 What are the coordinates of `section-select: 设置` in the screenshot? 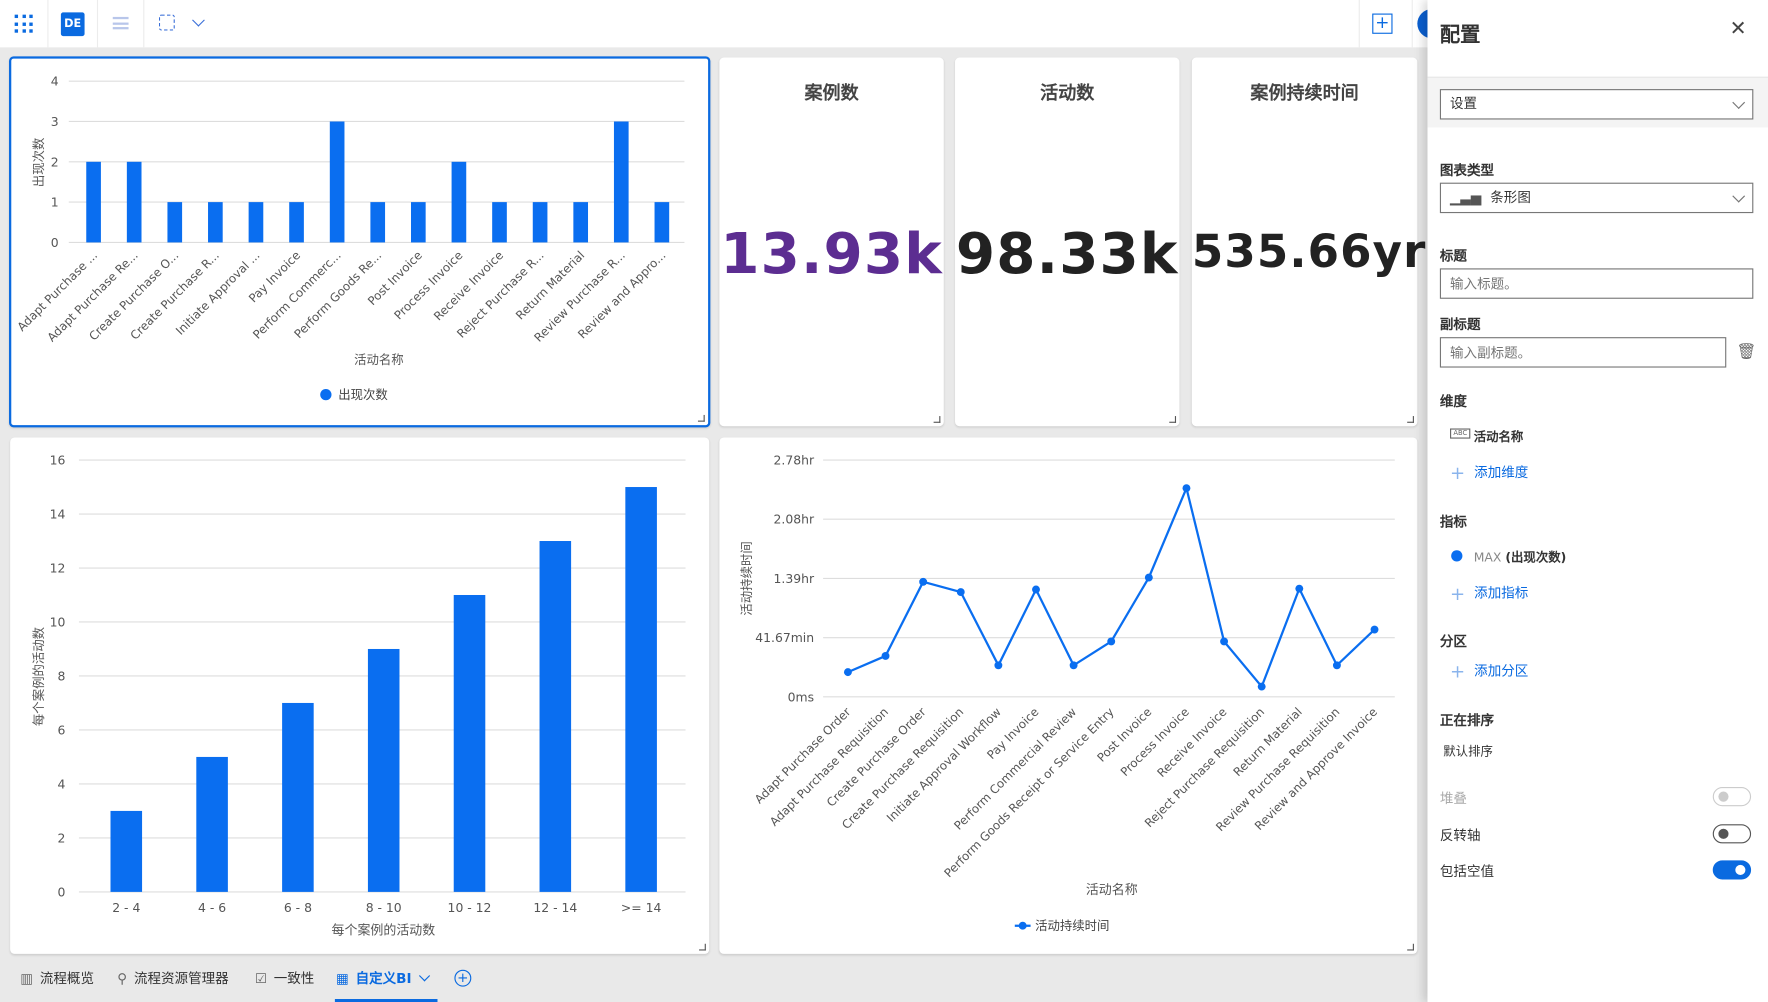 It's located at (1596, 104).